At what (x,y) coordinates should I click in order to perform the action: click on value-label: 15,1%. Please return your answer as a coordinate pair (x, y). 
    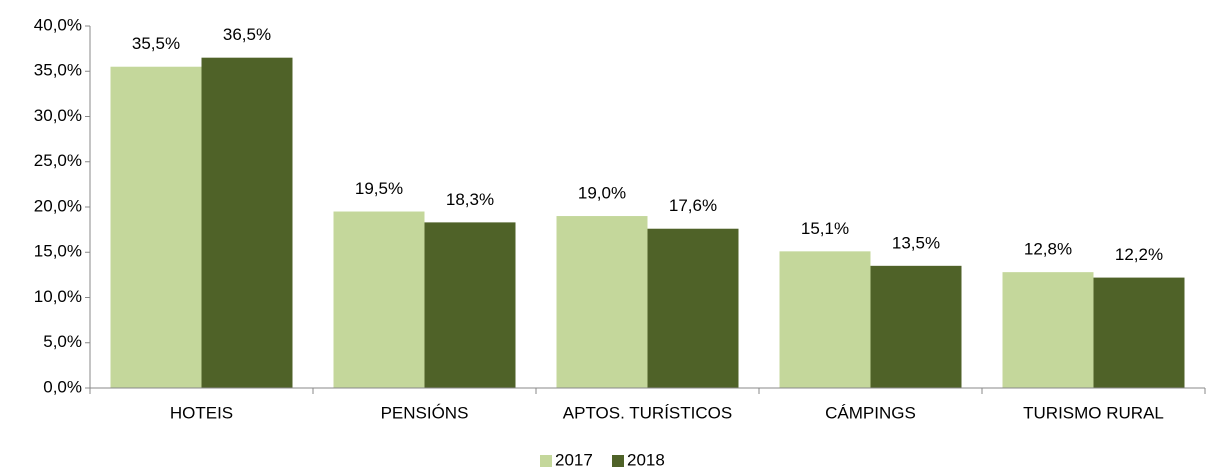
    Looking at the image, I should click on (825, 228).